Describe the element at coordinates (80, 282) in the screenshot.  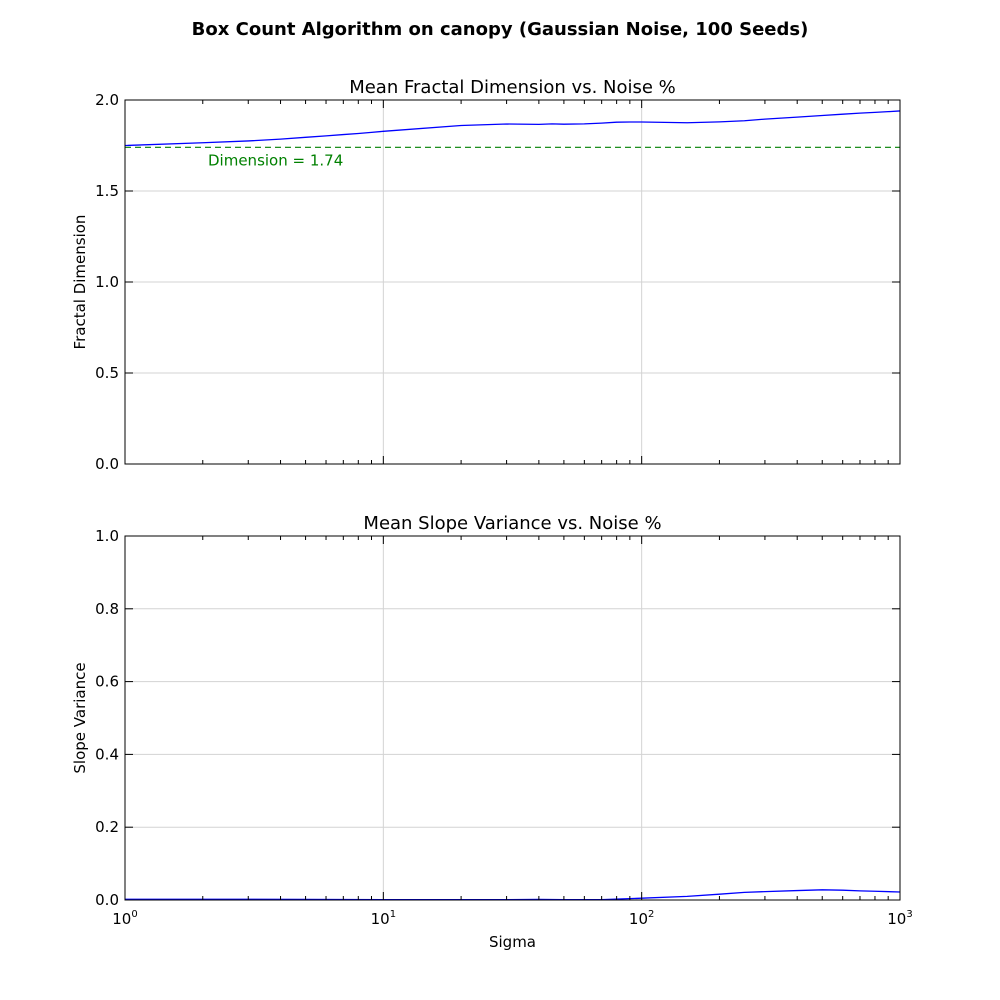
I see `y-axis-label: Fractal Dimension` at that location.